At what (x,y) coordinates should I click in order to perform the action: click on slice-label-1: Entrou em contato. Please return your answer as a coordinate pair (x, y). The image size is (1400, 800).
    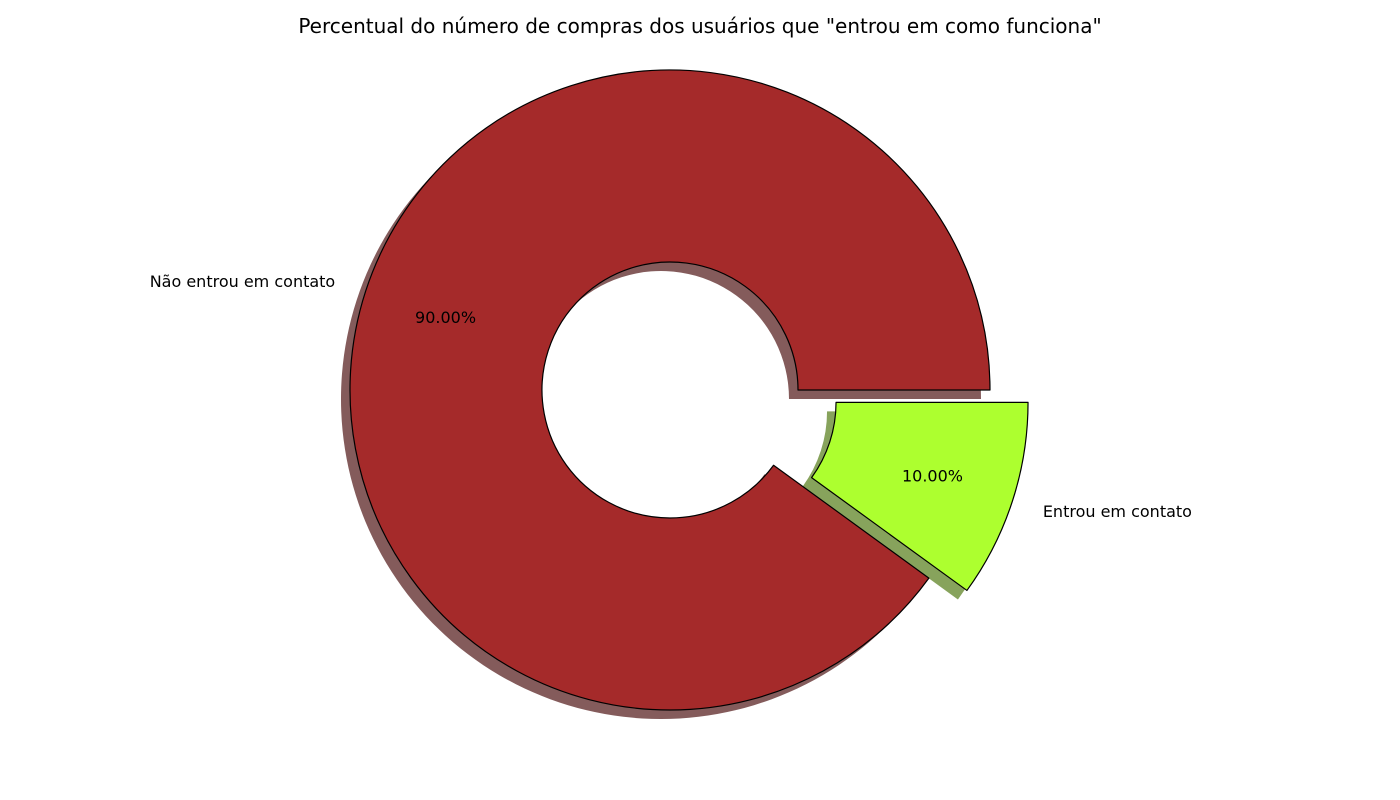
    Looking at the image, I should click on (1117, 511).